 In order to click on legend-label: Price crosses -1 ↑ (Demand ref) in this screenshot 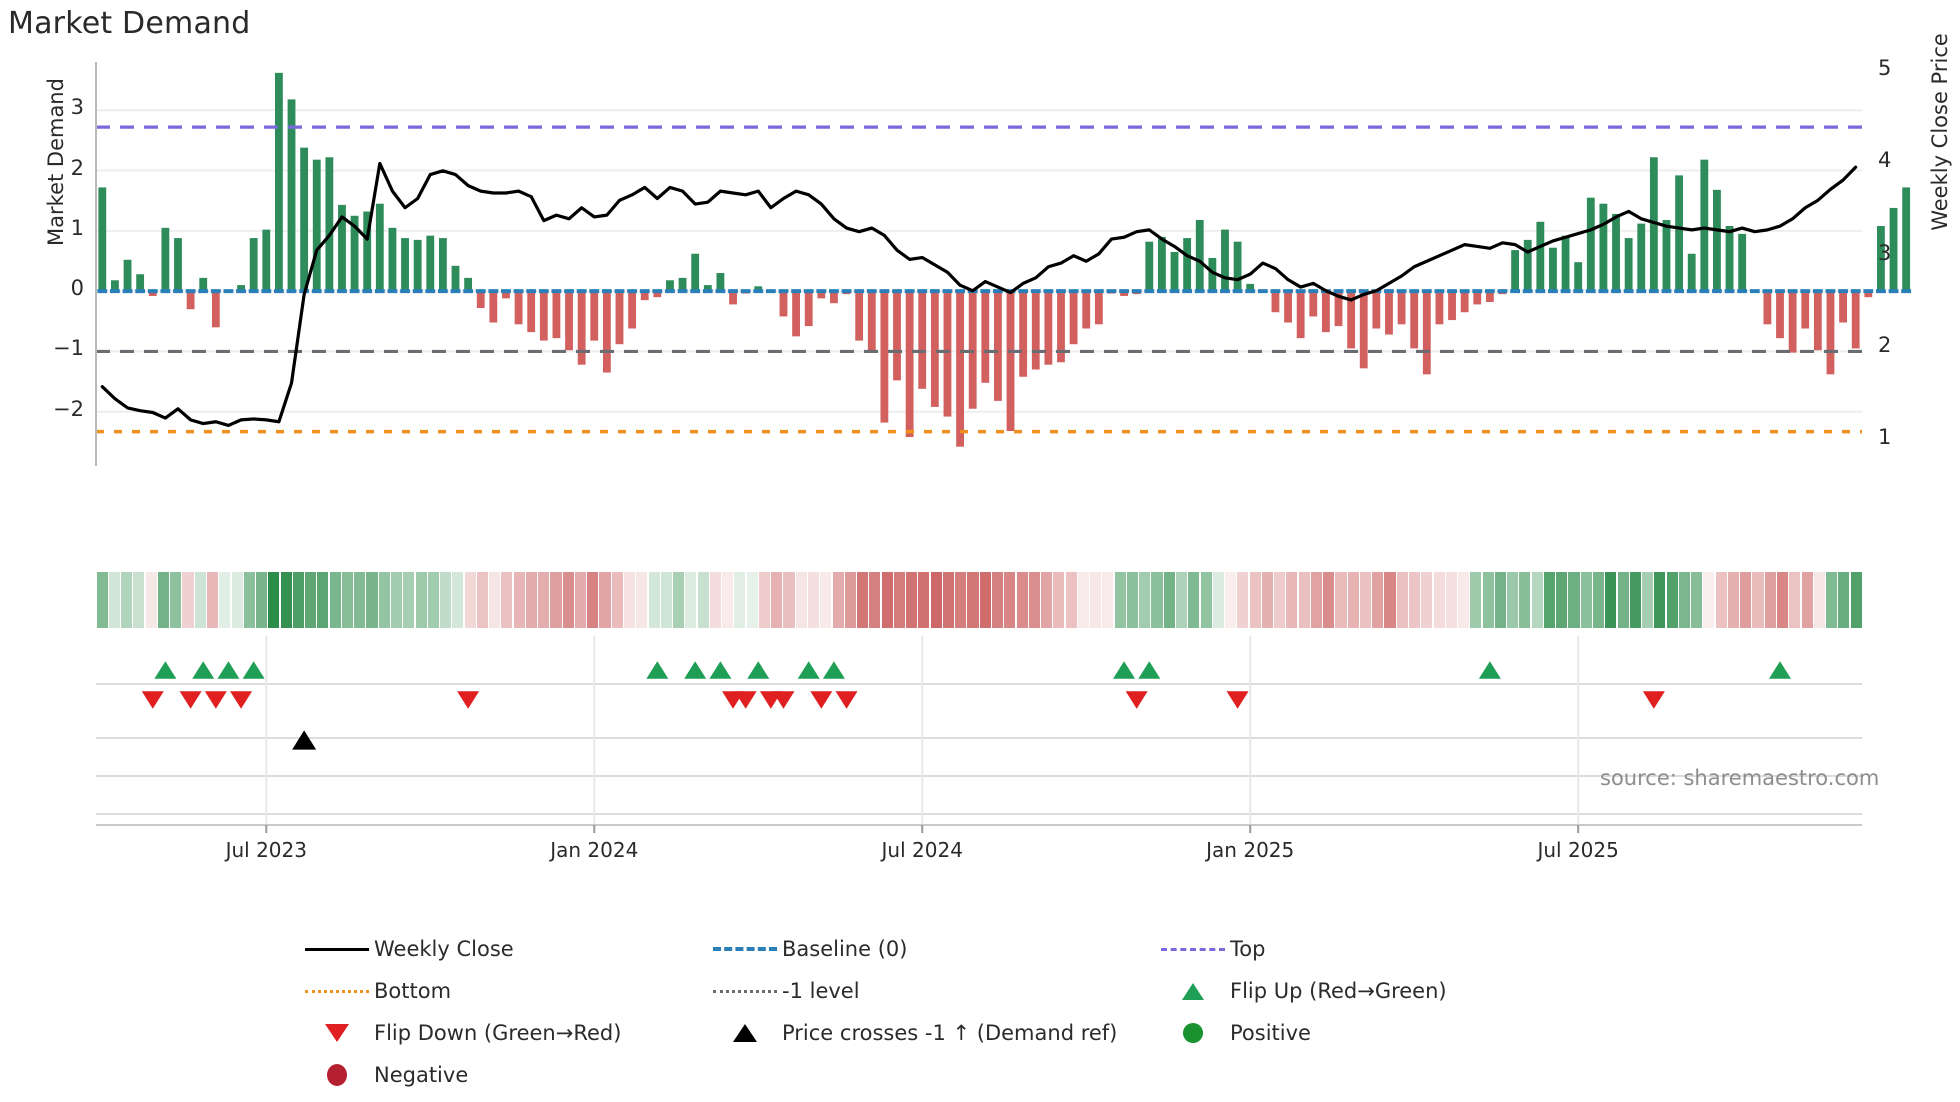, I will do `click(950, 1033)`.